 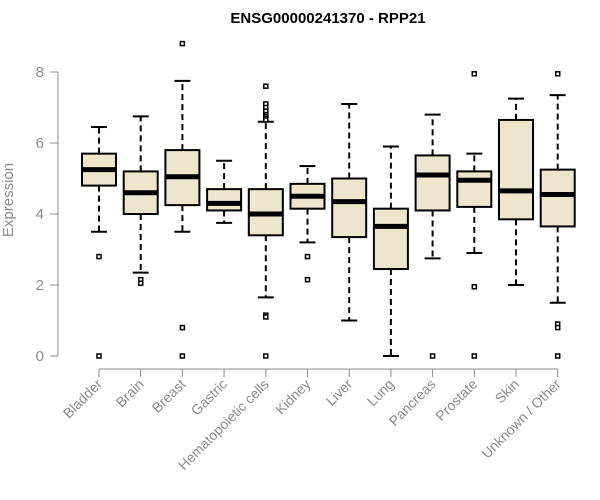 I want to click on x-tick-label: Prostate, so click(x=456, y=400).